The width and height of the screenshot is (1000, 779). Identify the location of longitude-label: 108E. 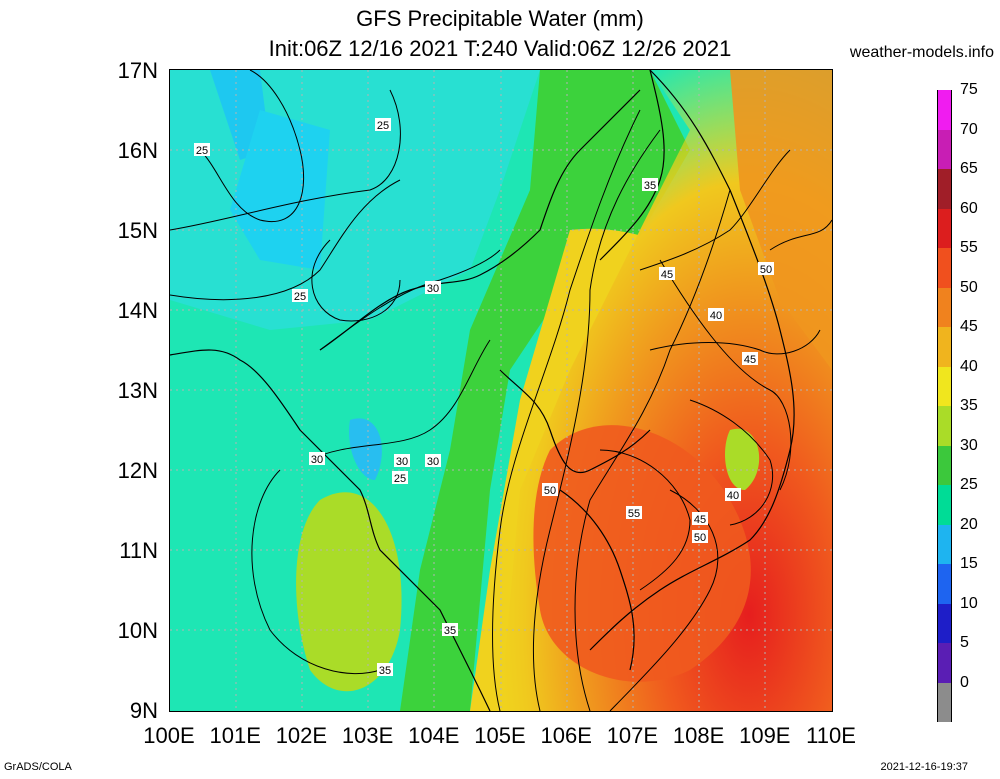
(698, 735).